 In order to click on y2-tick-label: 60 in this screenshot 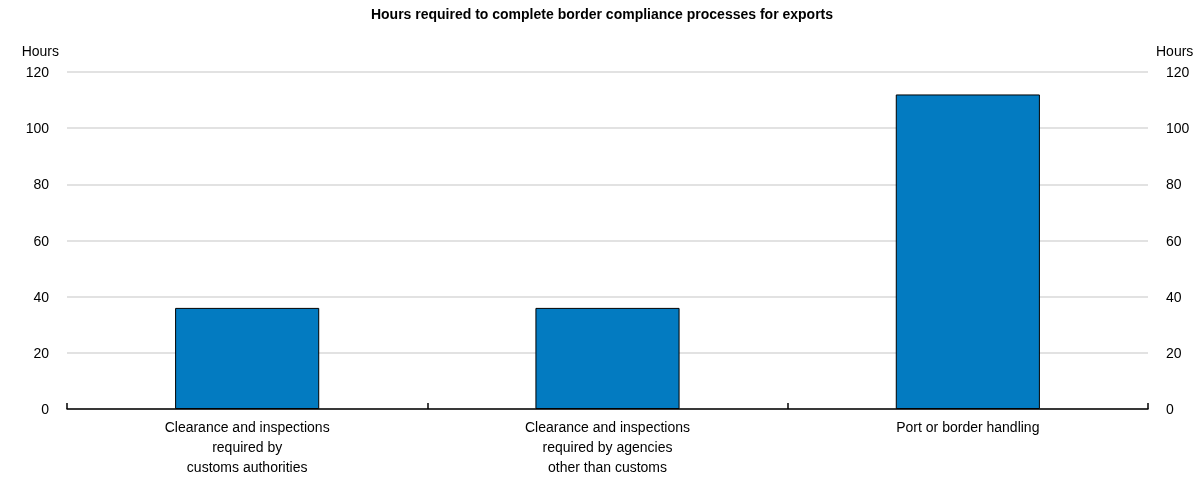, I will do `click(1174, 240)`.